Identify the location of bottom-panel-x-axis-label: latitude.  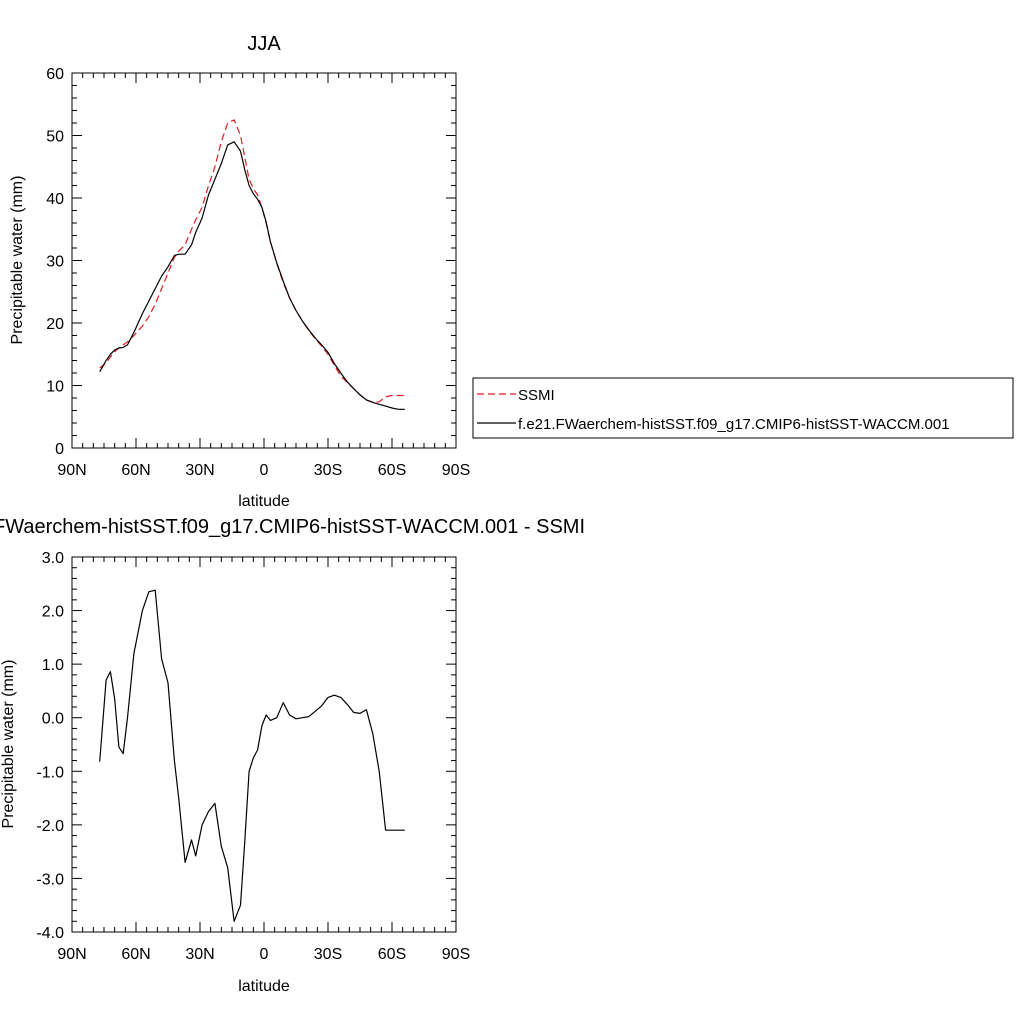
(264, 986).